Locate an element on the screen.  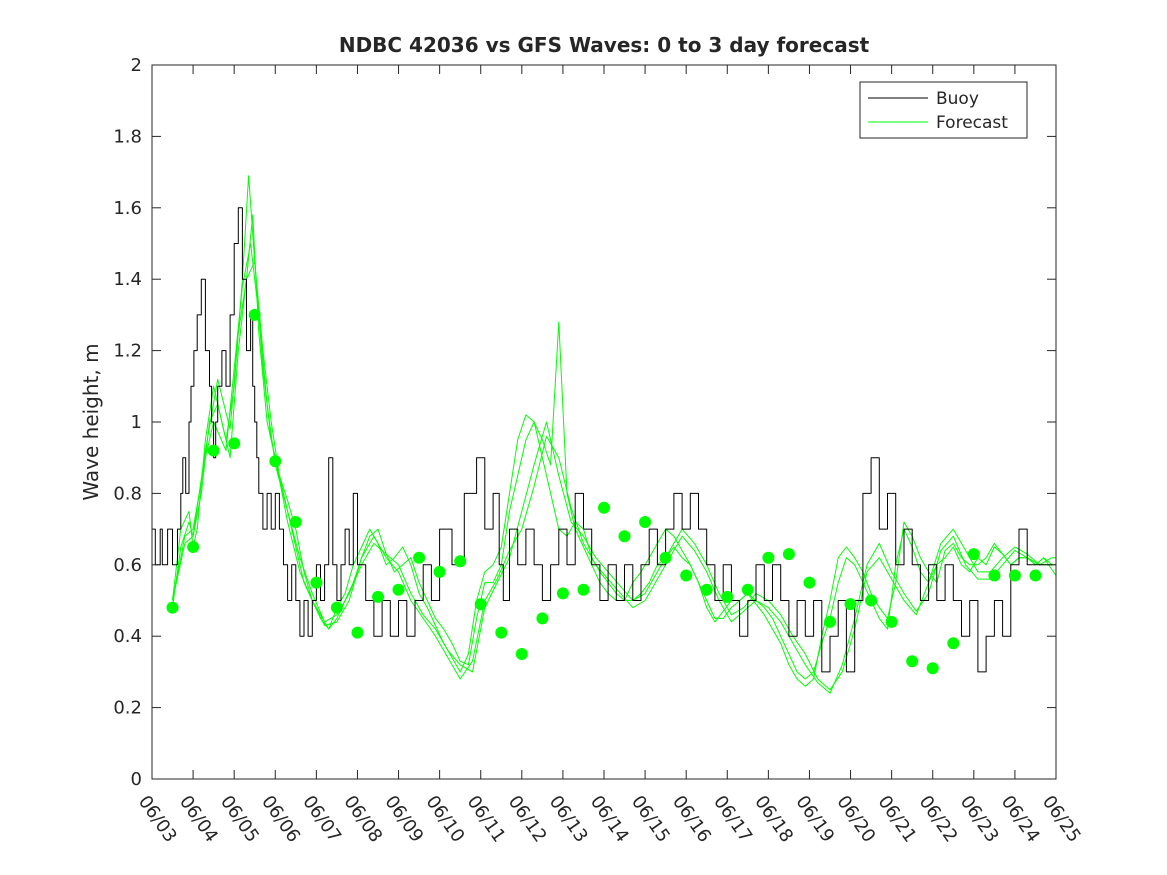
legend: Buoy Forecast is located at coordinates (943, 110).